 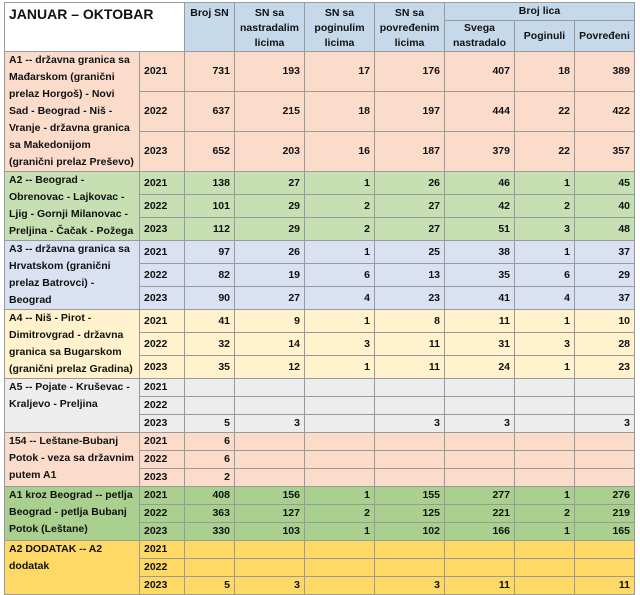 I want to click on table-row: 2023 112 29 2 27 51 3 48, so click(x=320, y=229).